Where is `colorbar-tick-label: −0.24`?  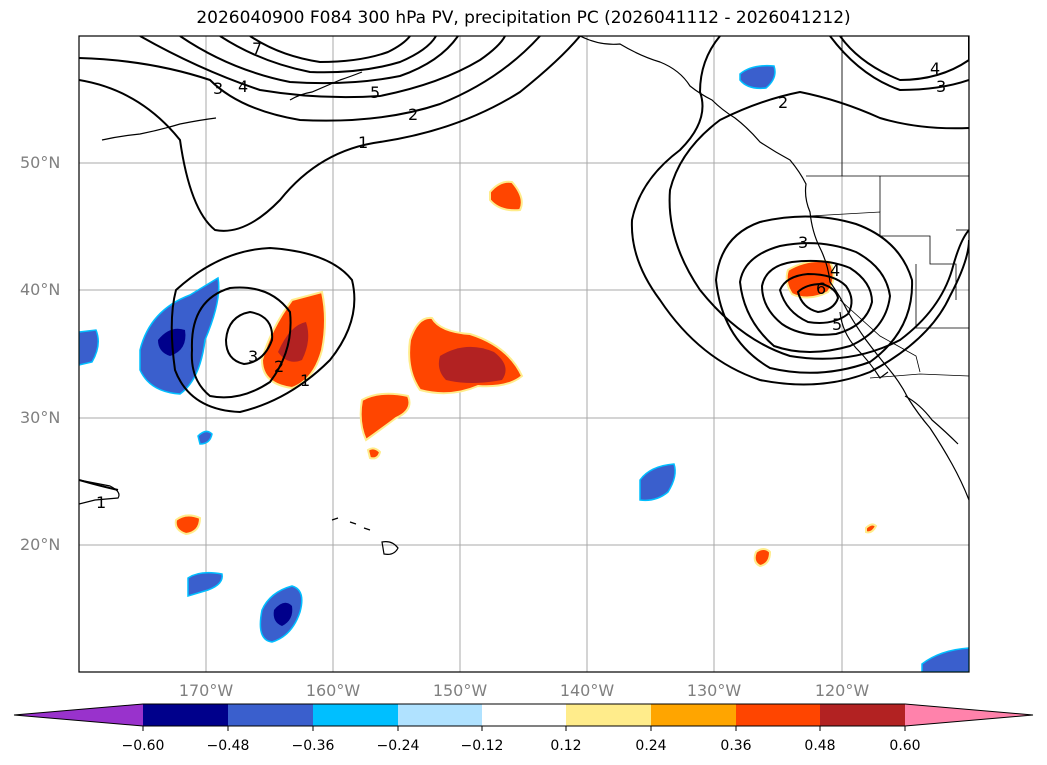
colorbar-tick-label: −0.24 is located at coordinates (398, 746).